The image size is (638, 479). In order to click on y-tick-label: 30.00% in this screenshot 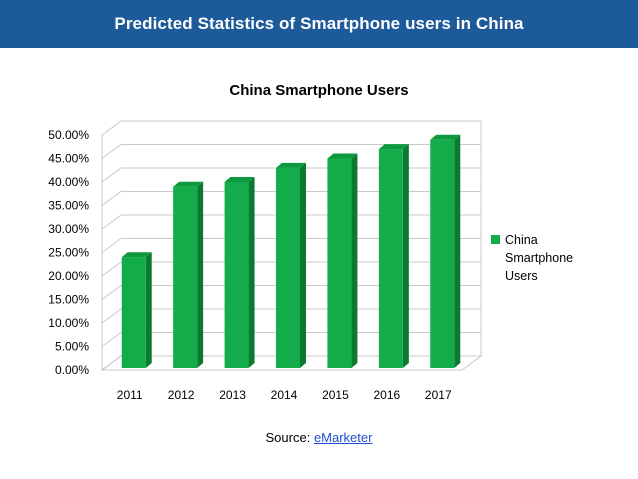, I will do `click(68, 229)`.